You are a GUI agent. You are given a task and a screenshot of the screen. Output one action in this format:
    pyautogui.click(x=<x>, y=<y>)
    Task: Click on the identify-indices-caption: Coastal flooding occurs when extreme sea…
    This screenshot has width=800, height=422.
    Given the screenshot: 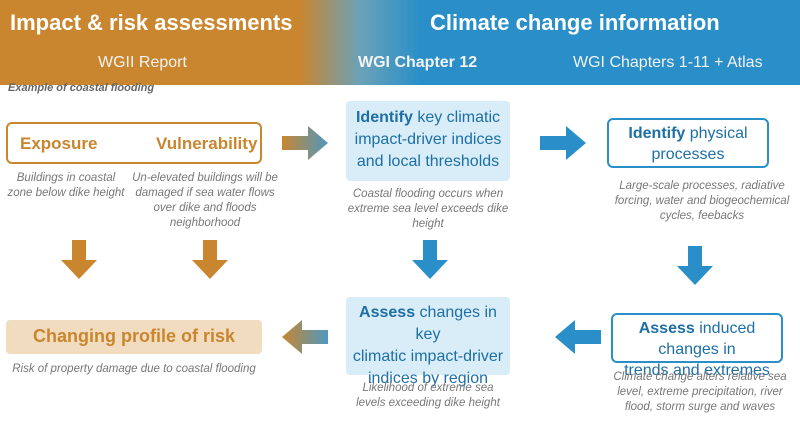 What is the action you would take?
    pyautogui.click(x=428, y=209)
    